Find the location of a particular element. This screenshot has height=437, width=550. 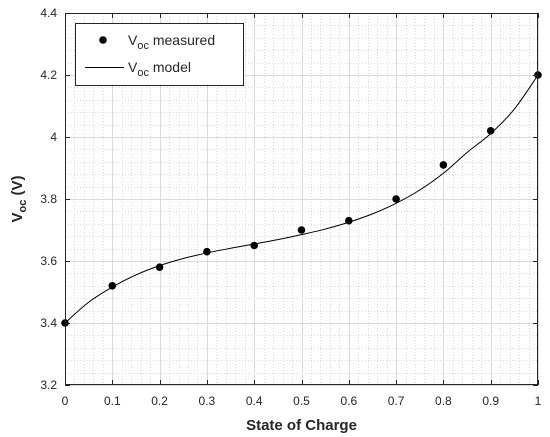

label-suffix: (V) is located at coordinates (17, 187).